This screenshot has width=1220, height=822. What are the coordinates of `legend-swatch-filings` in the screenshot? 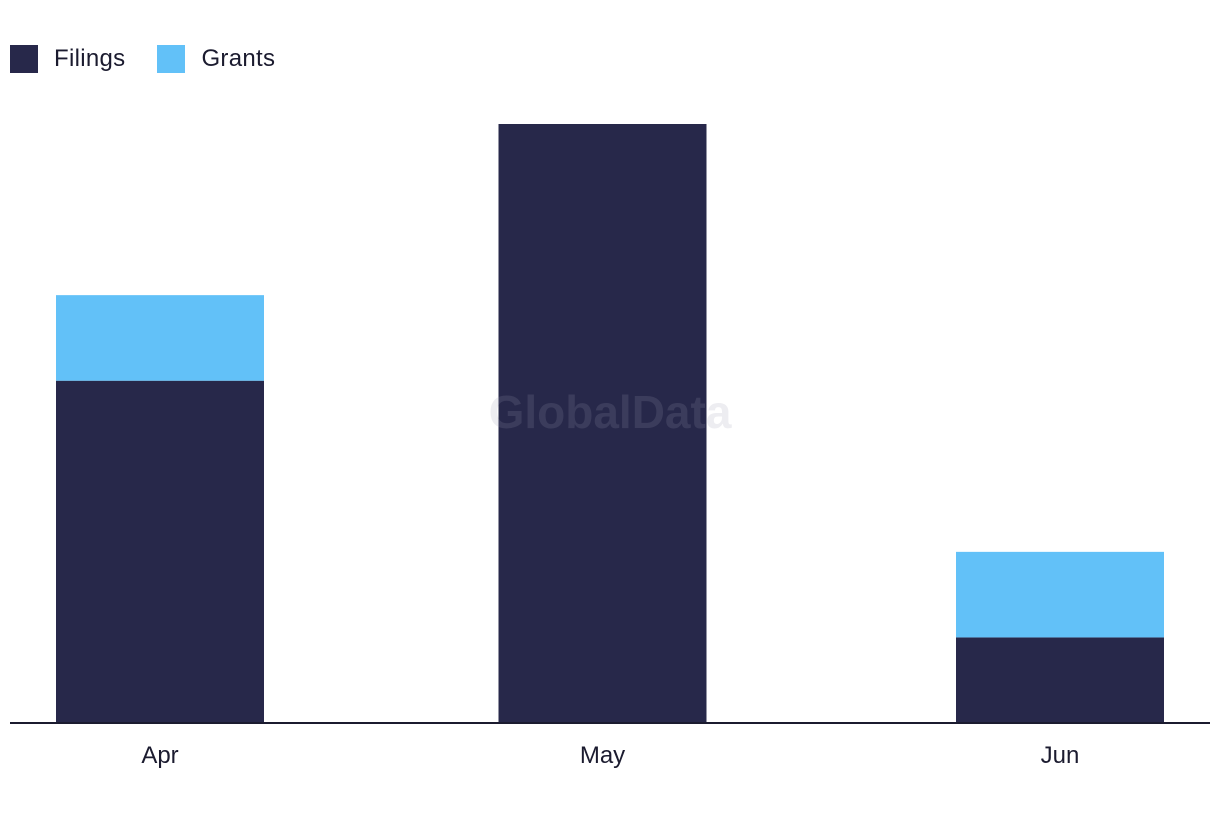 It's located at (24, 59).